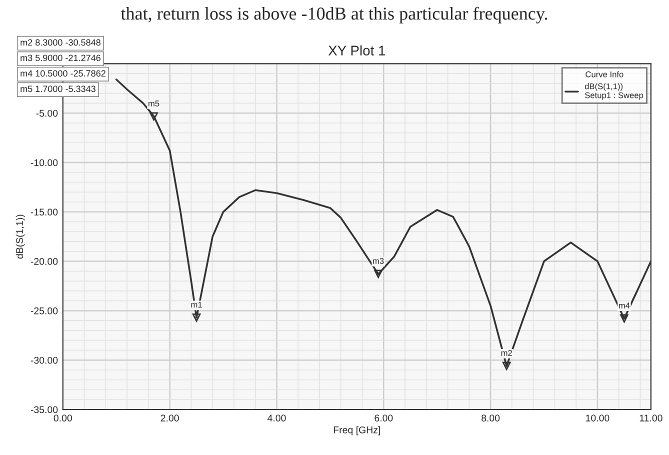 The height and width of the screenshot is (455, 669). Describe the element at coordinates (154, 103) in the screenshot. I see `annotation: m5` at that location.